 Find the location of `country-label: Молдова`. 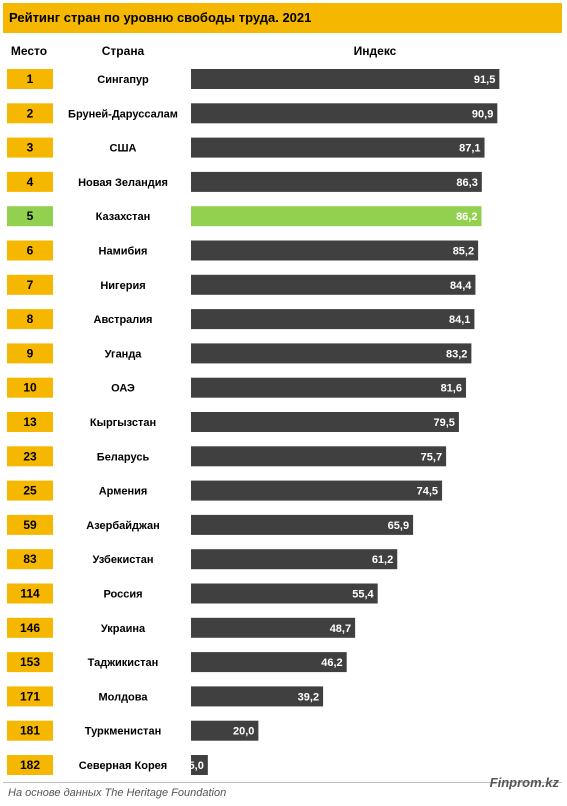

country-label: Молдова is located at coordinates (123, 697).